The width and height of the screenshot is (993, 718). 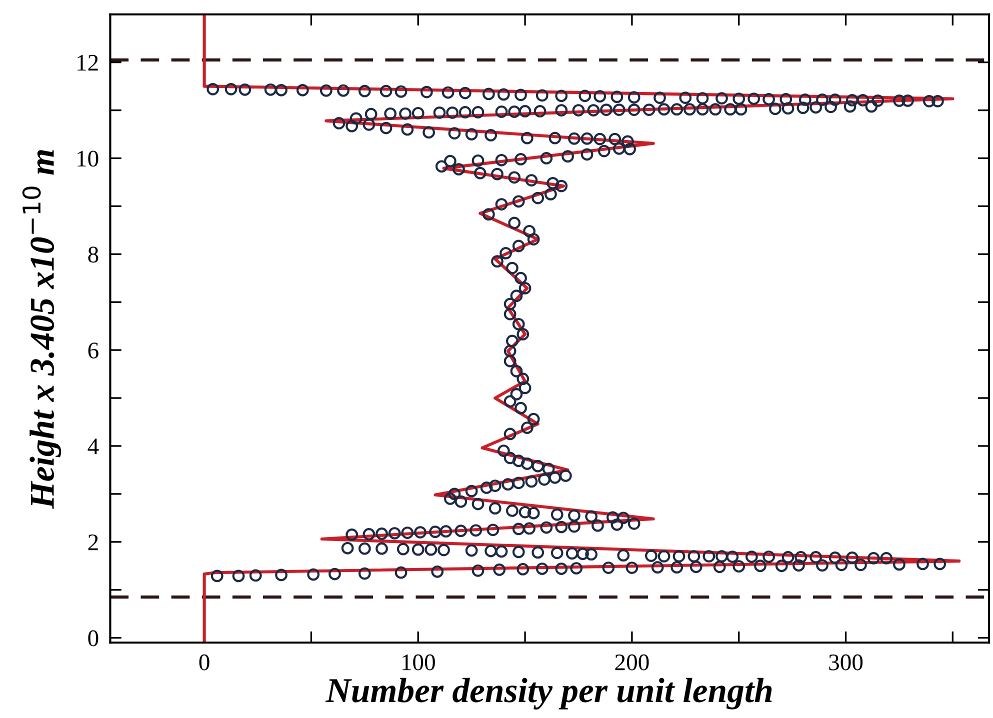 What do you see at coordinates (93, 254) in the screenshot?
I see `y-tick-label: 8` at bounding box center [93, 254].